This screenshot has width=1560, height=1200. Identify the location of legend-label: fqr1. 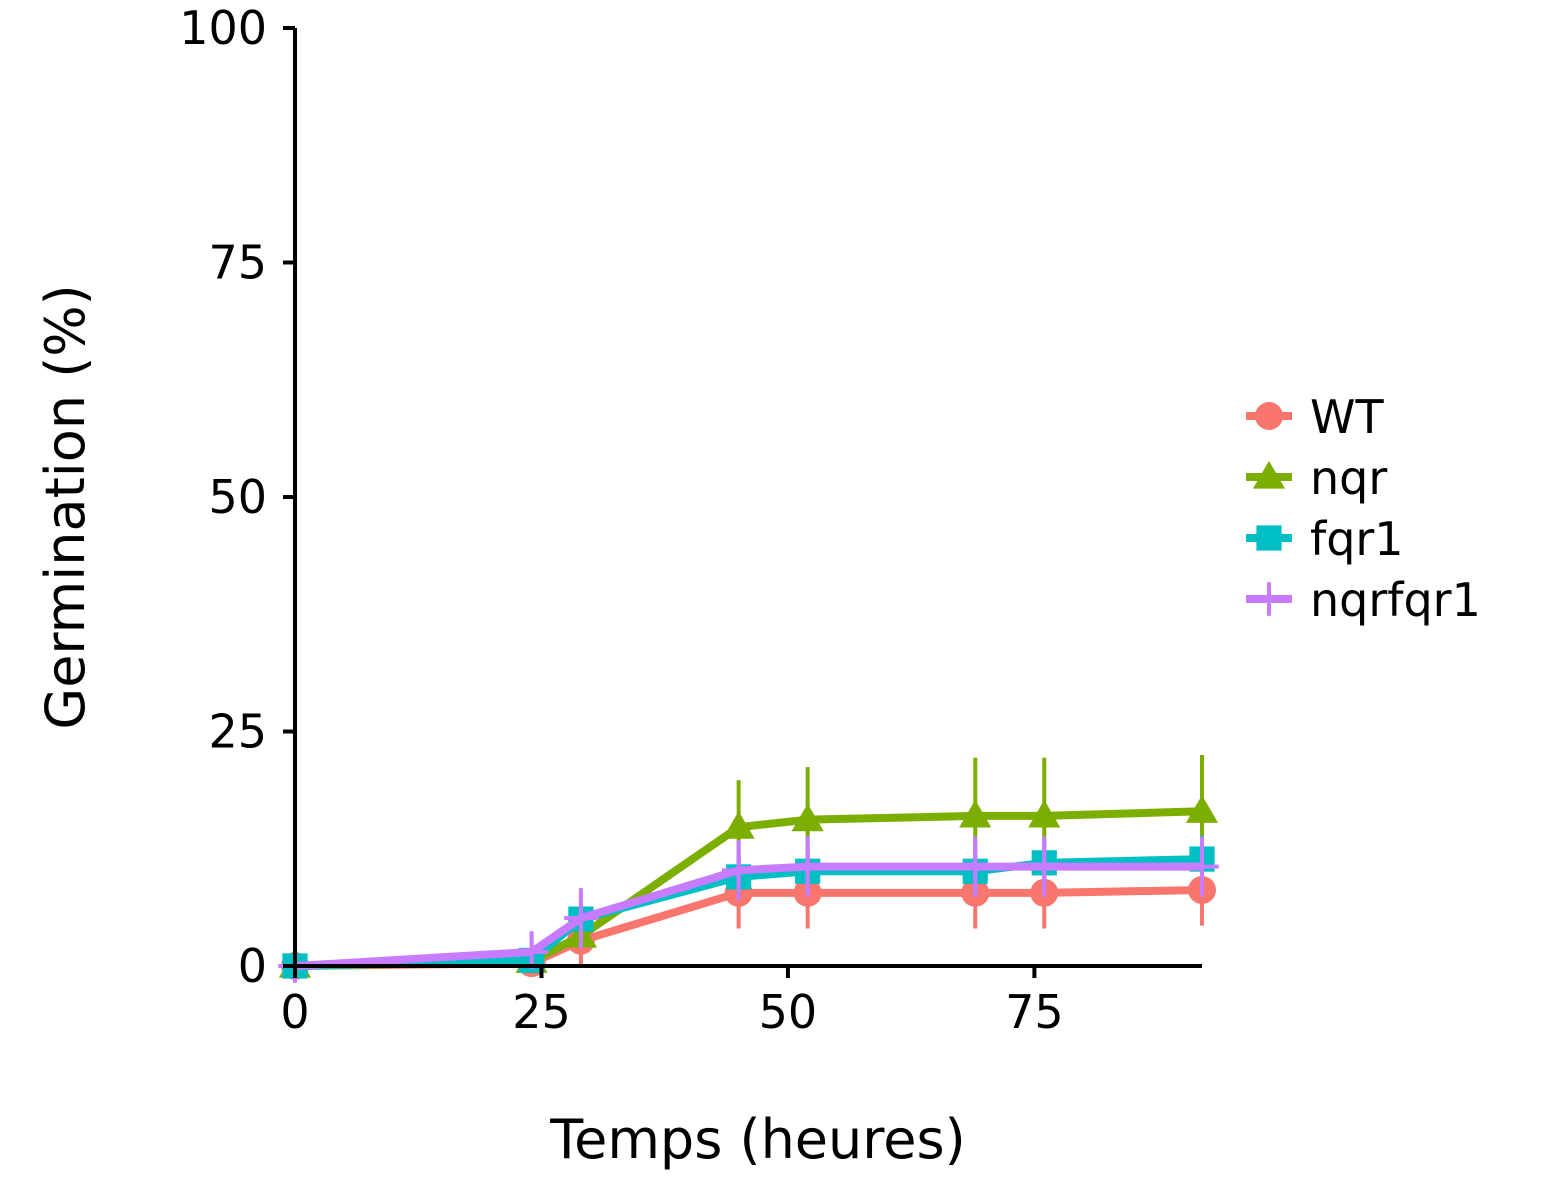
(1357, 539).